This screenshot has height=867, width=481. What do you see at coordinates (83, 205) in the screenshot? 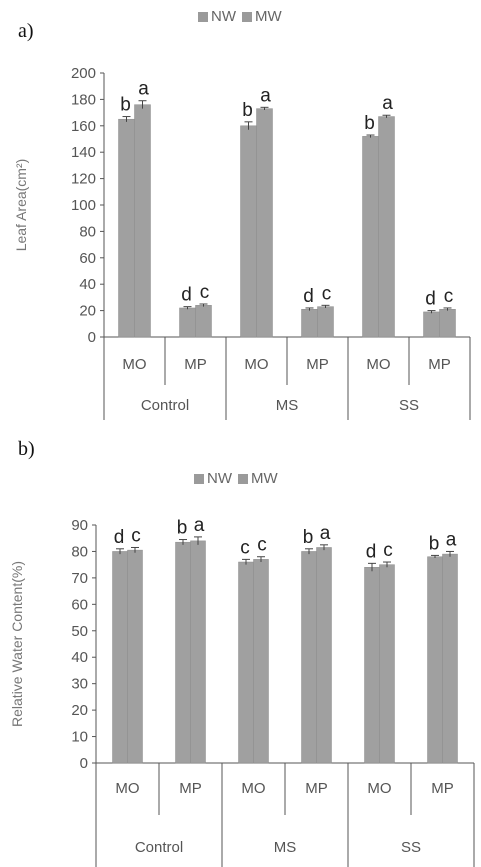
I see `y-tick-label: 100` at bounding box center [83, 205].